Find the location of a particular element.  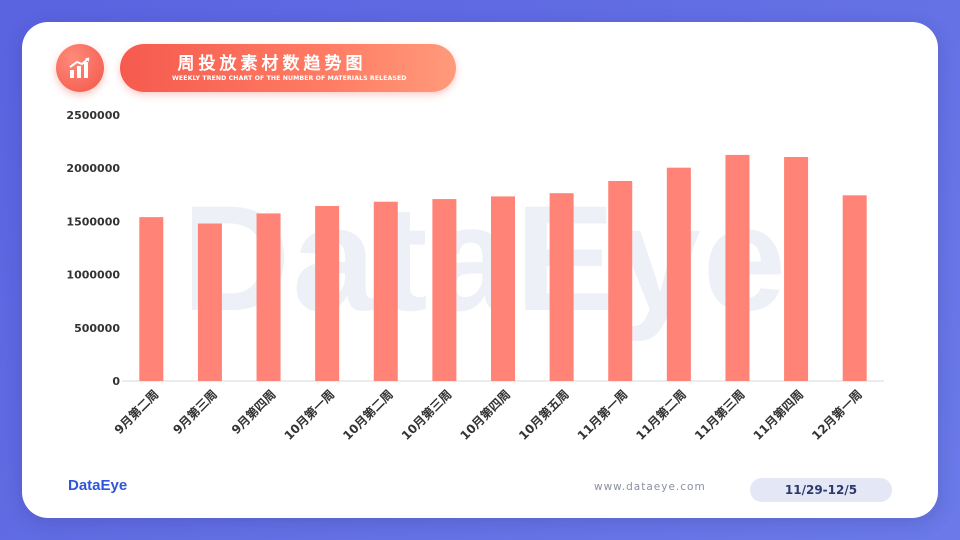

chart-growth-icon is located at coordinates (79, 67).